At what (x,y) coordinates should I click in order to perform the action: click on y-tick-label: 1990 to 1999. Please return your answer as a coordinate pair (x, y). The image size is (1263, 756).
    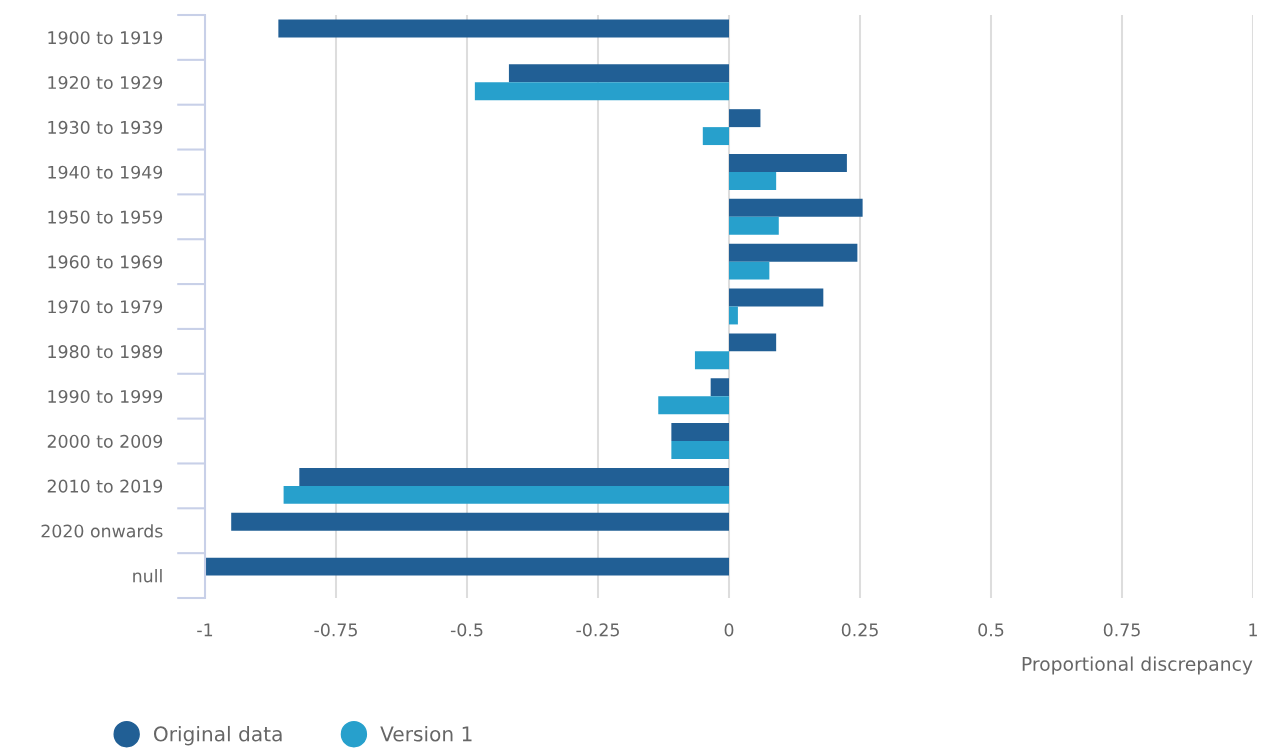
    Looking at the image, I should click on (105, 396).